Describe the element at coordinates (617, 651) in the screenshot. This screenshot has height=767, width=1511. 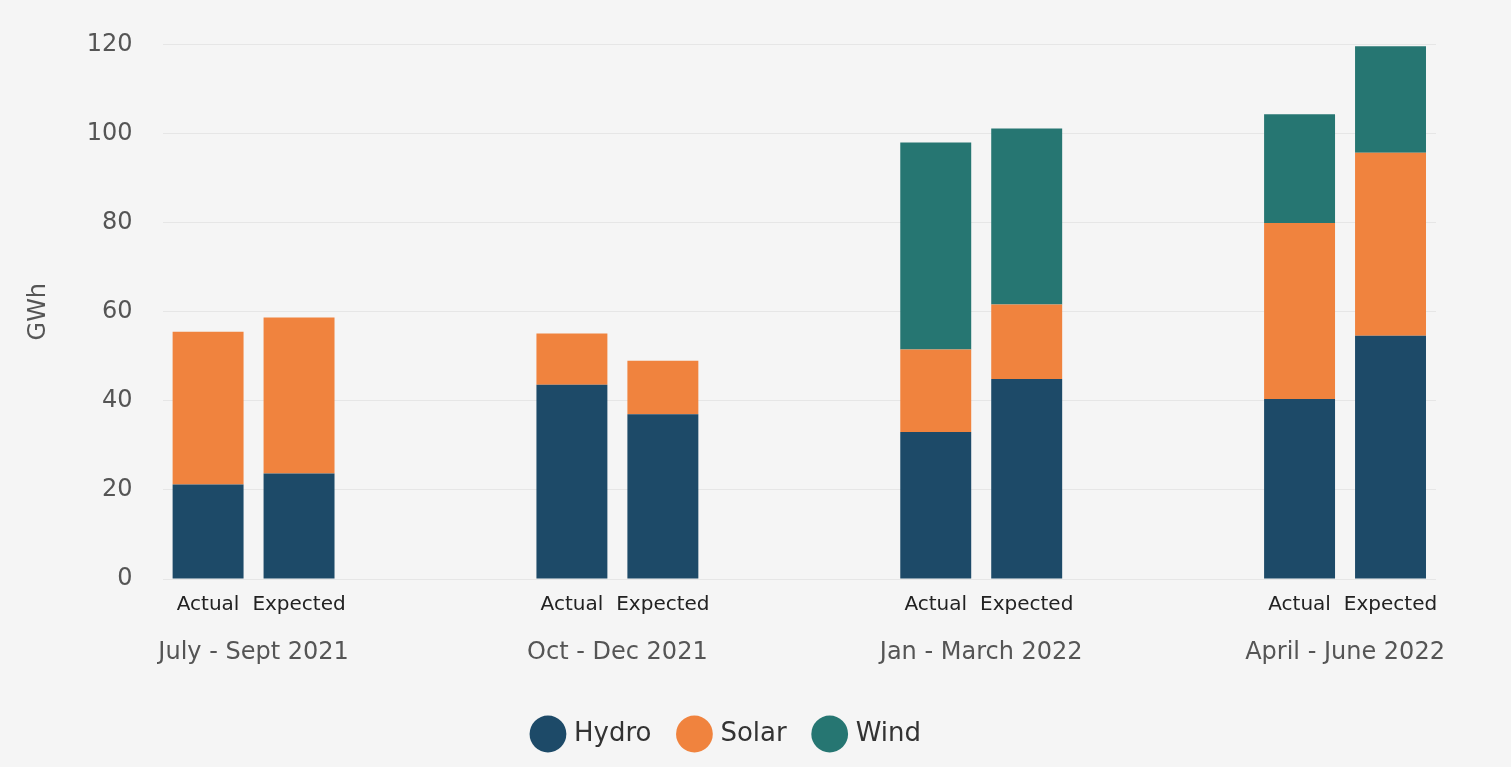
I see `text: Oct - Dec 2021` at that location.